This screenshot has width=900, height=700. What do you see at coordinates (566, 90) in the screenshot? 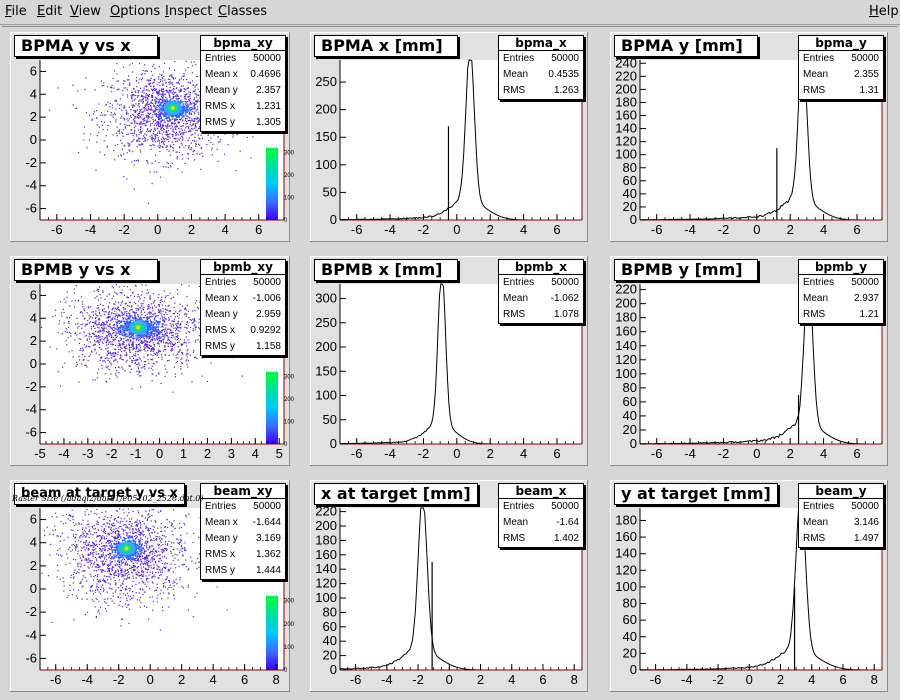
I see `stats-value: 1.263` at bounding box center [566, 90].